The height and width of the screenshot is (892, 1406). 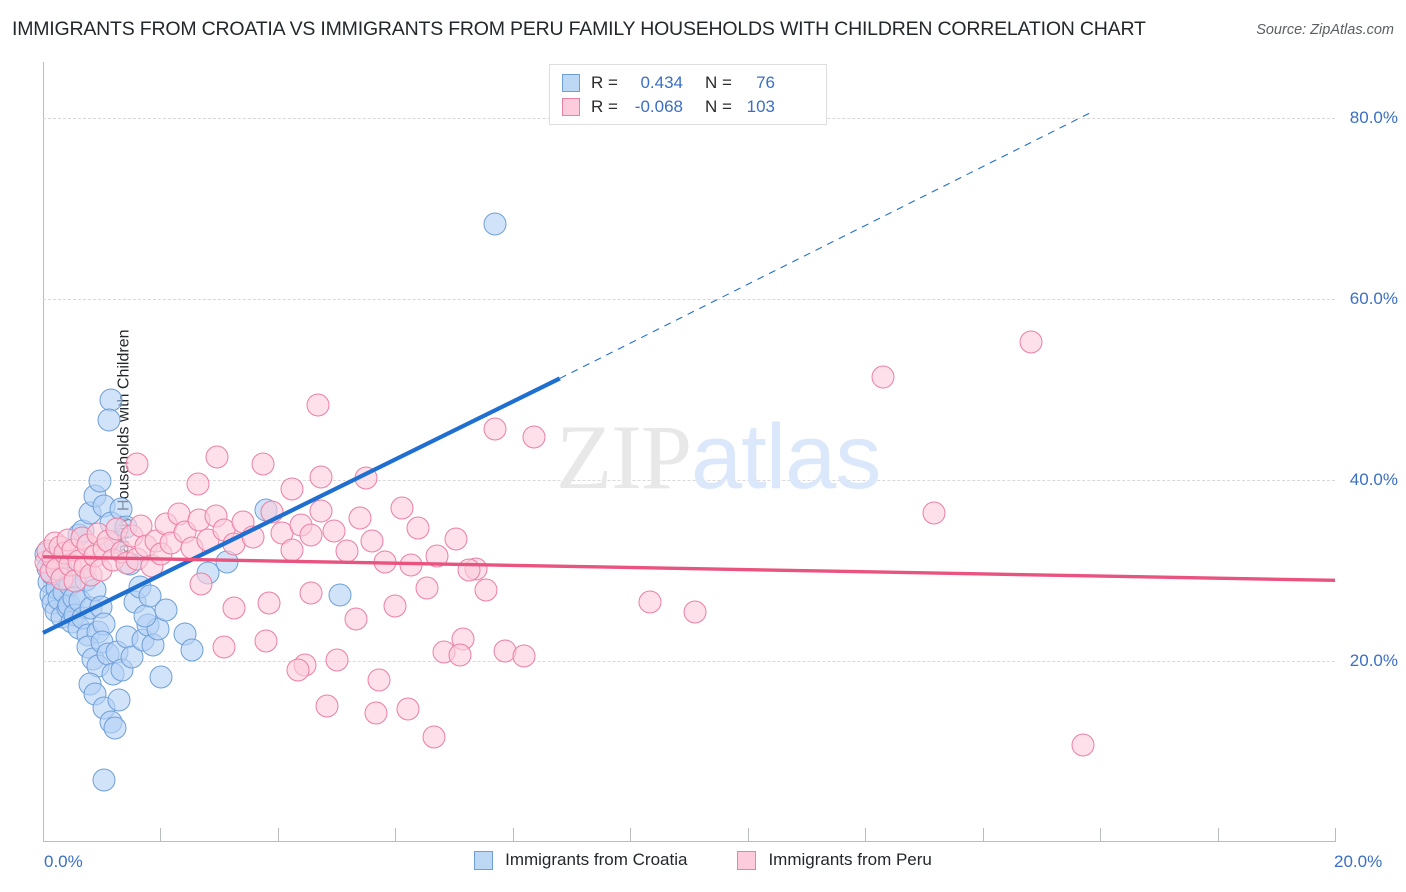 What do you see at coordinates (747, 860) in the screenshot?
I see `legend-swatch-peru` at bounding box center [747, 860].